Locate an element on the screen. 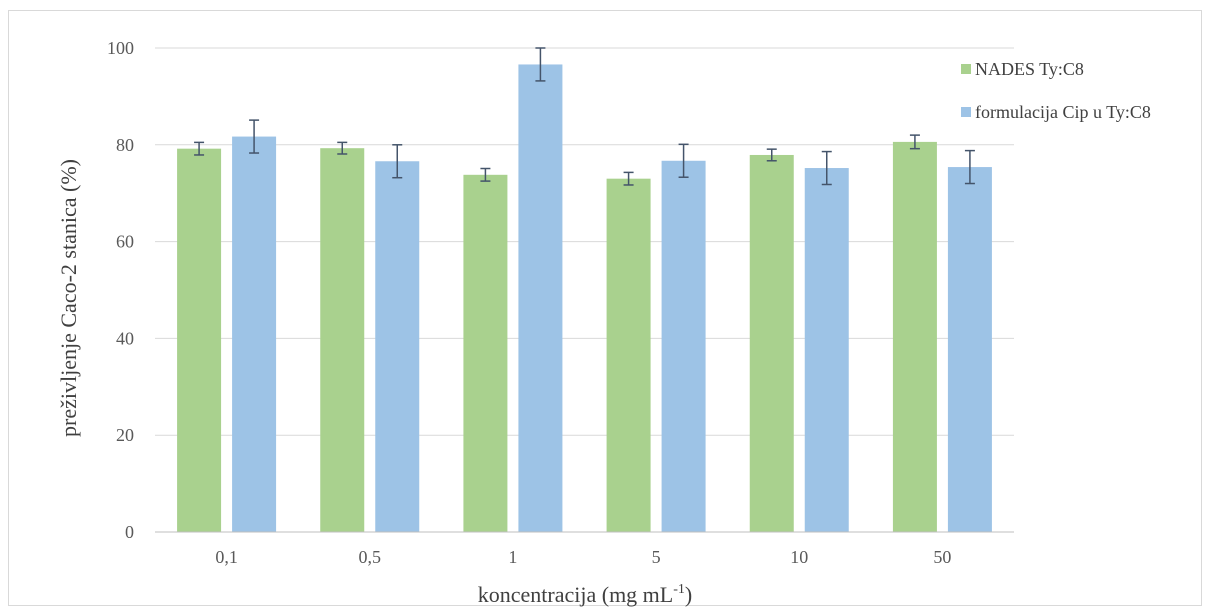 This screenshot has height=608, width=1209. y-tick-labels: 0 20 40 60 80 100 is located at coordinates (120, 290).